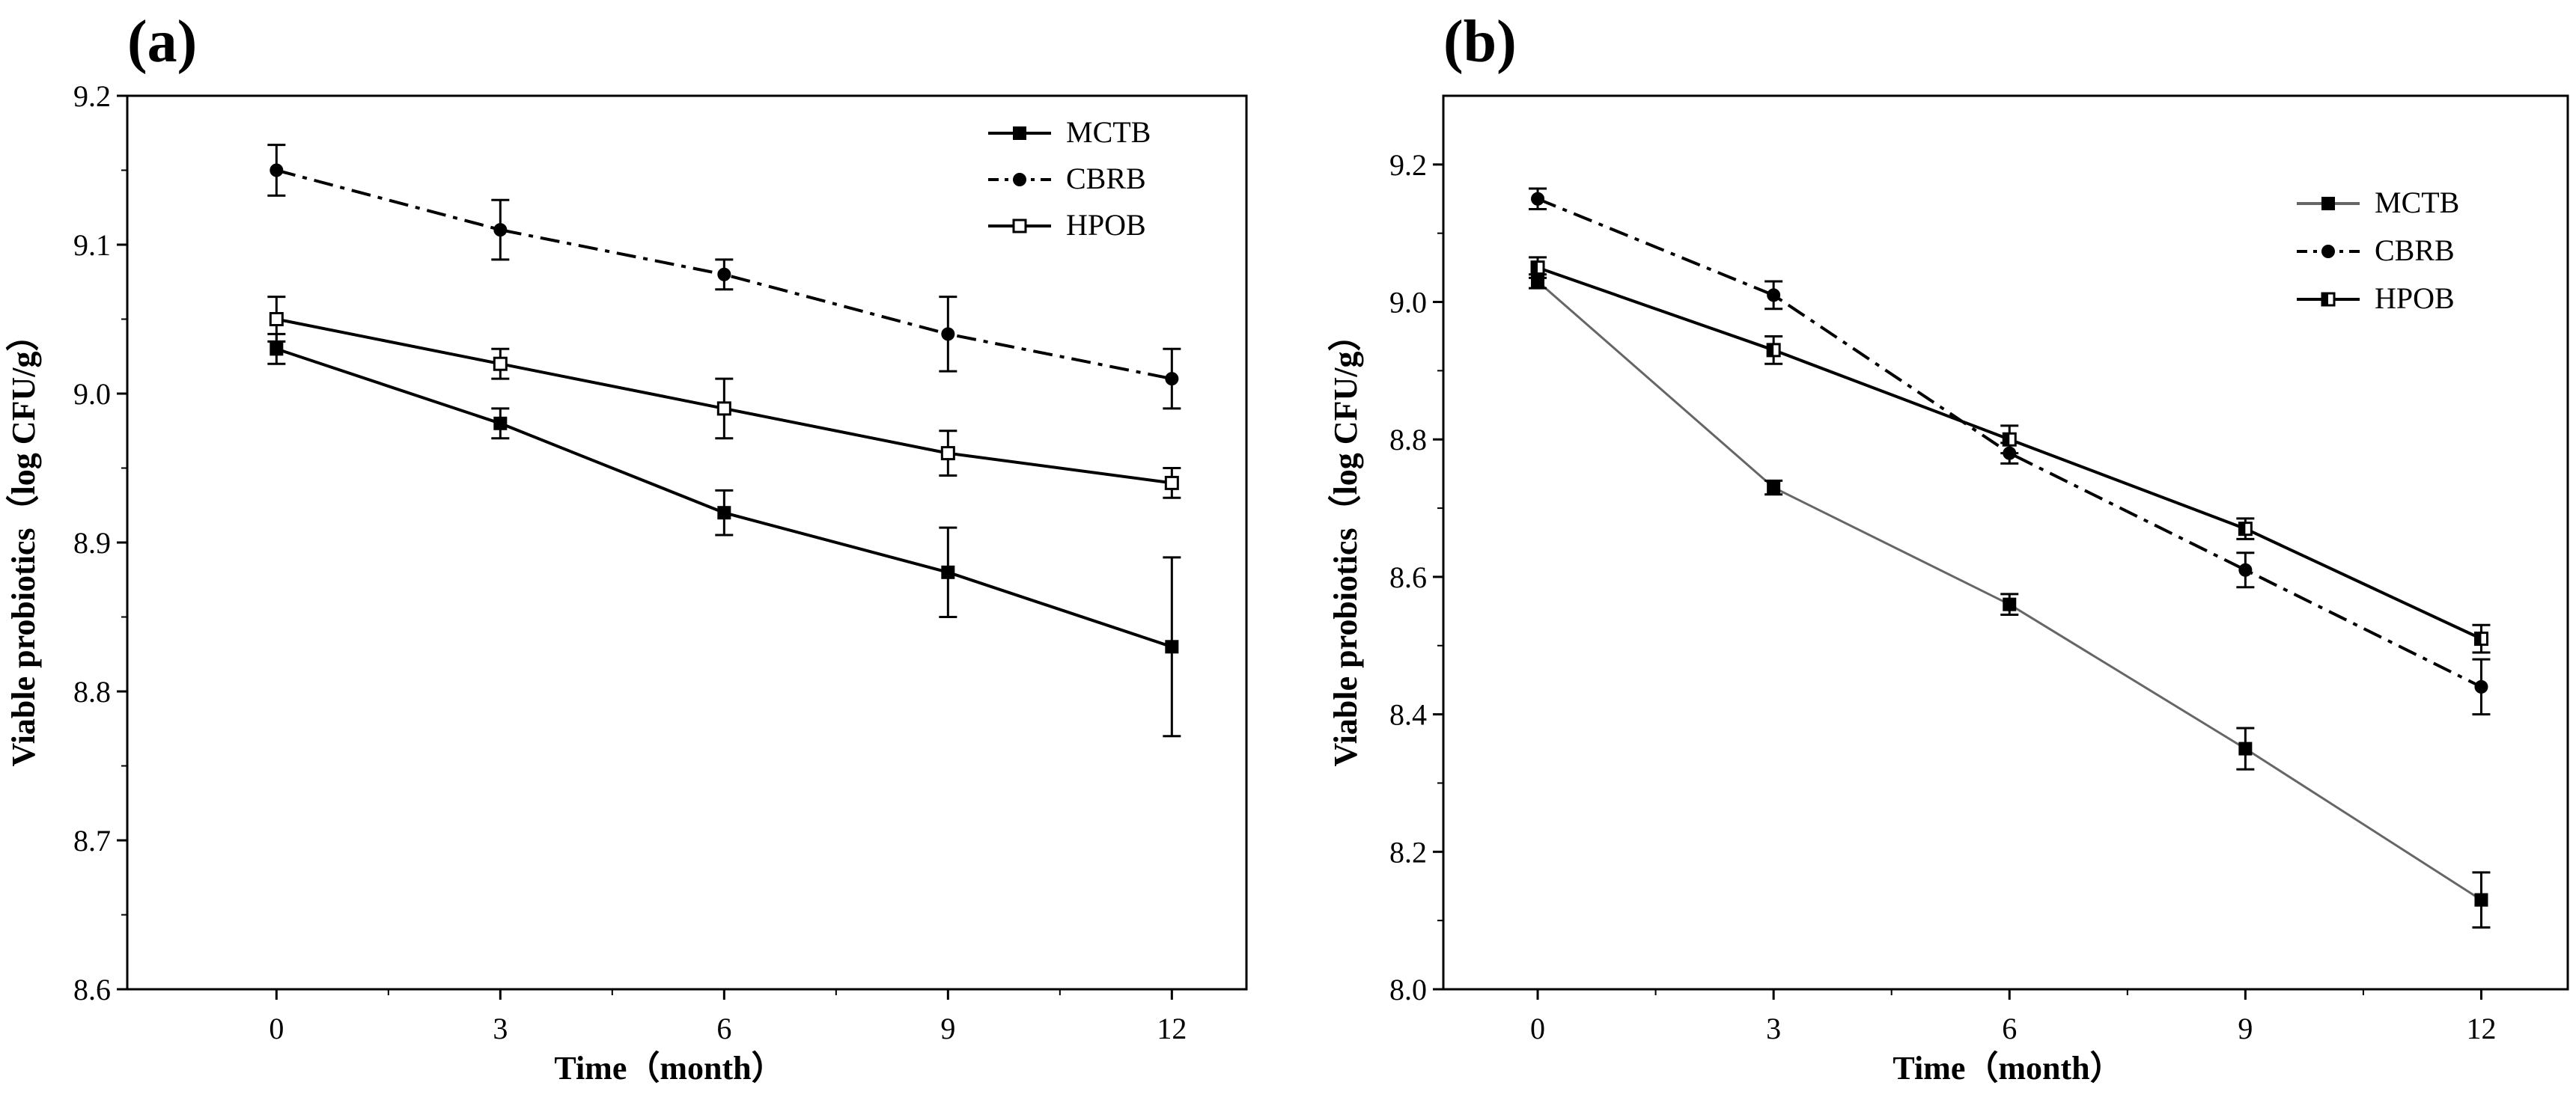 The image size is (2576, 1100). I want to click on panel-b-y-axis-title: Viable probiotics（log CFU/g）, so click(1345, 543).